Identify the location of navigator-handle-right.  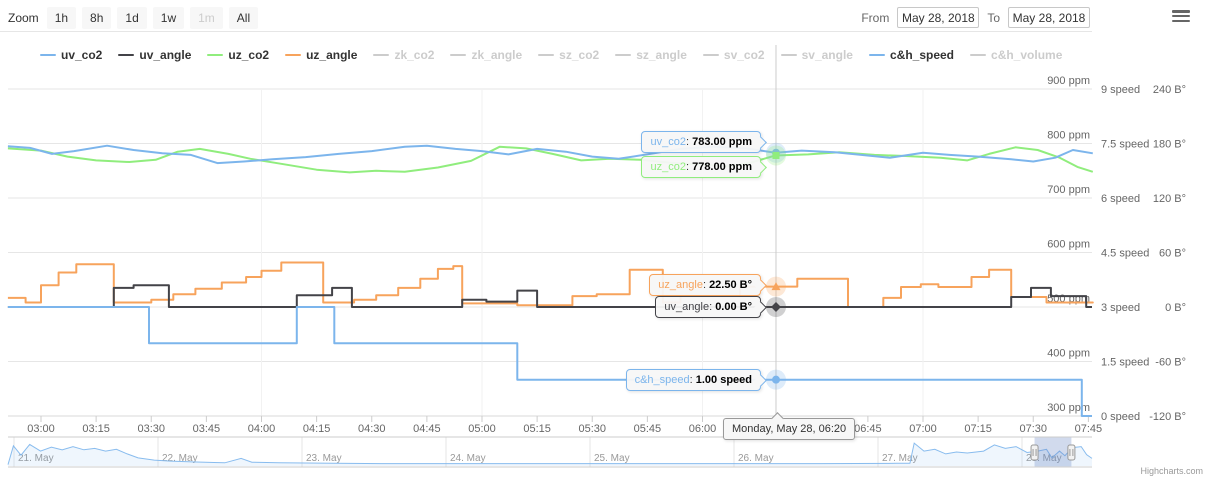
(1071, 452).